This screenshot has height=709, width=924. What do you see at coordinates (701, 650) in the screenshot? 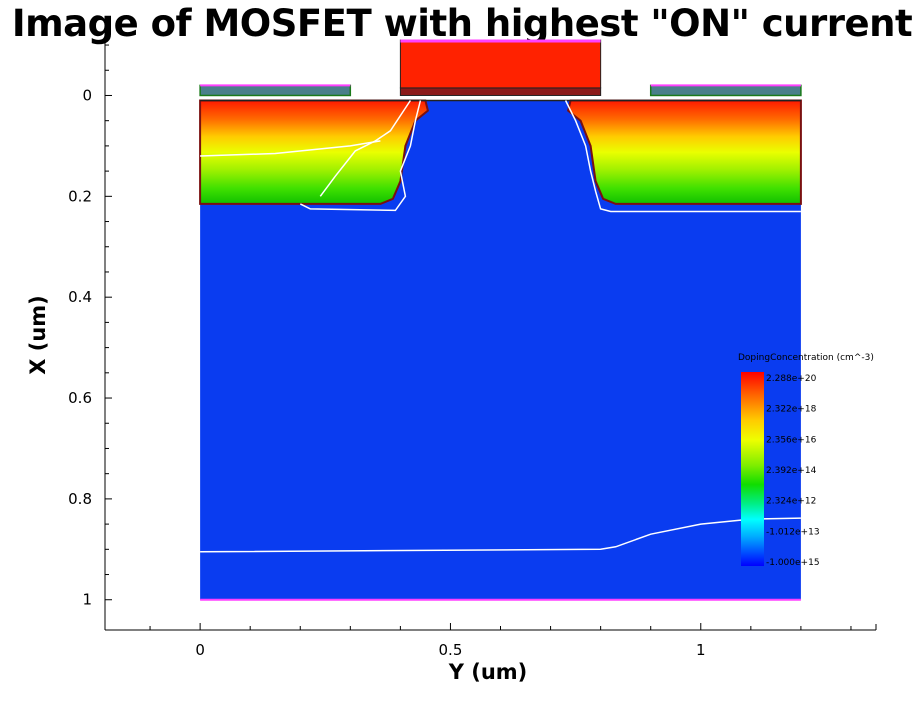
I see `x-tick-label: 1` at bounding box center [701, 650].